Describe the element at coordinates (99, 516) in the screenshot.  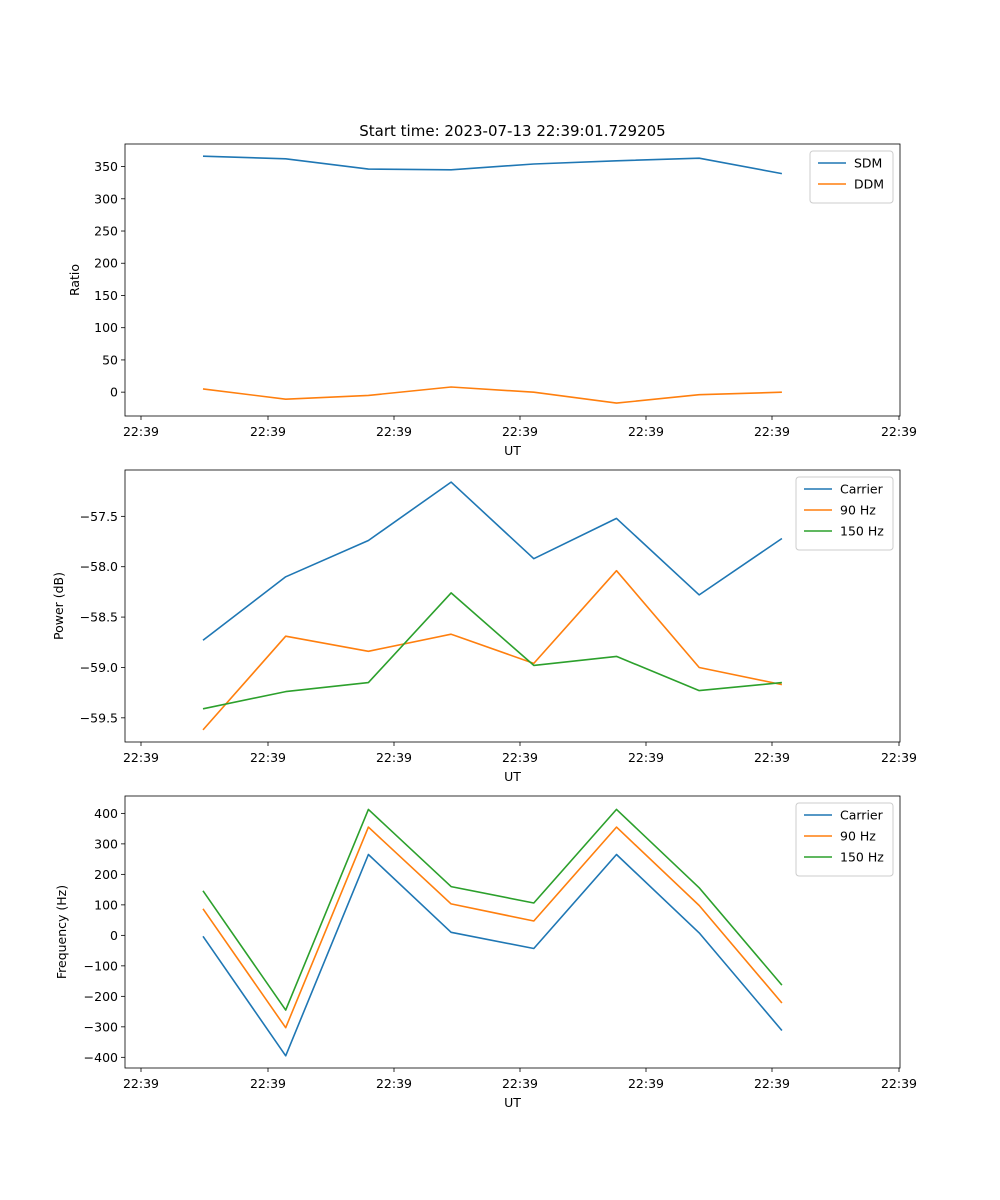
I see `y-tick-label: −57.5` at that location.